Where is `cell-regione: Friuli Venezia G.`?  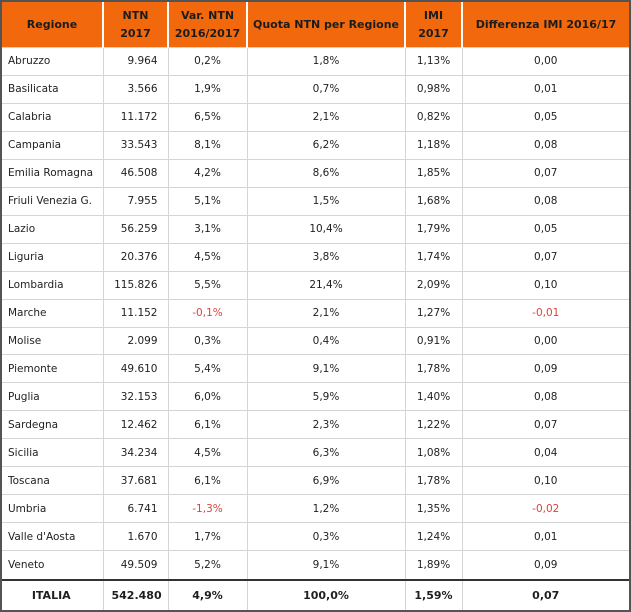 cell-regione: Friuli Venezia G. is located at coordinates (52, 201).